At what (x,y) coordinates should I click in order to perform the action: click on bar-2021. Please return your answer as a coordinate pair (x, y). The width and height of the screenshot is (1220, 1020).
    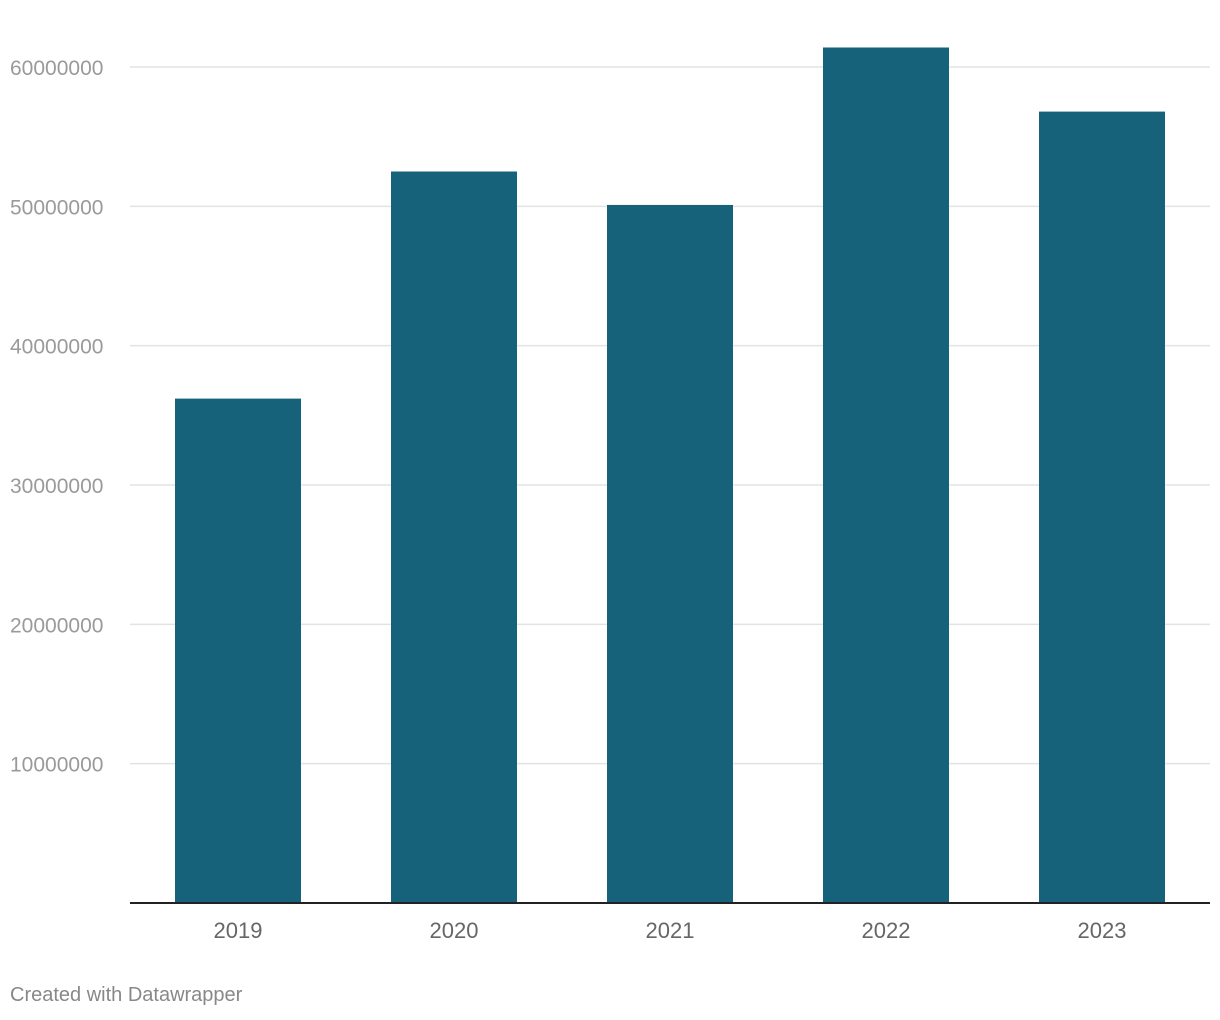
    Looking at the image, I should click on (670, 553).